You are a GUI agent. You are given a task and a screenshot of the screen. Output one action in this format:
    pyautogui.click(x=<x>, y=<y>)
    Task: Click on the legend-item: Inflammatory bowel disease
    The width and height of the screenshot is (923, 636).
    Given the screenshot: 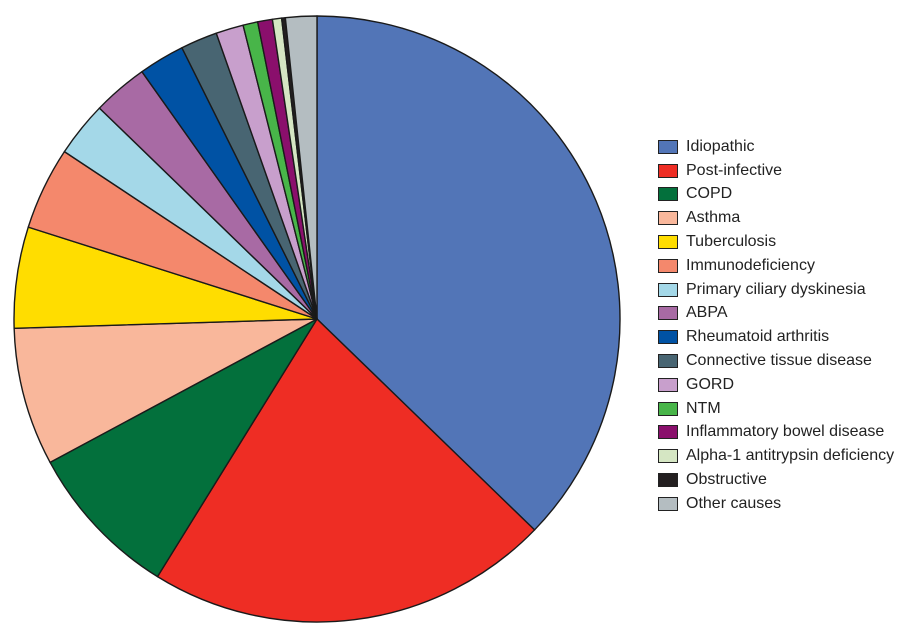 What is the action you would take?
    pyautogui.click(x=776, y=433)
    